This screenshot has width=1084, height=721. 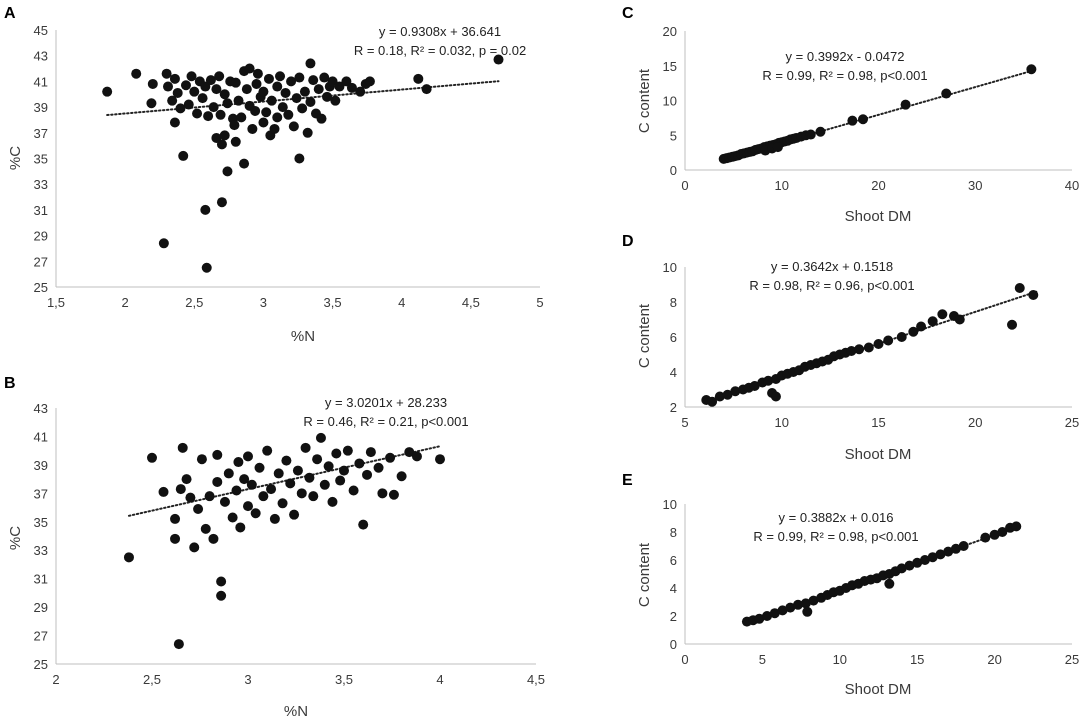 What do you see at coordinates (41, 236) in the screenshot?
I see `y-tick-label: 29` at bounding box center [41, 236].